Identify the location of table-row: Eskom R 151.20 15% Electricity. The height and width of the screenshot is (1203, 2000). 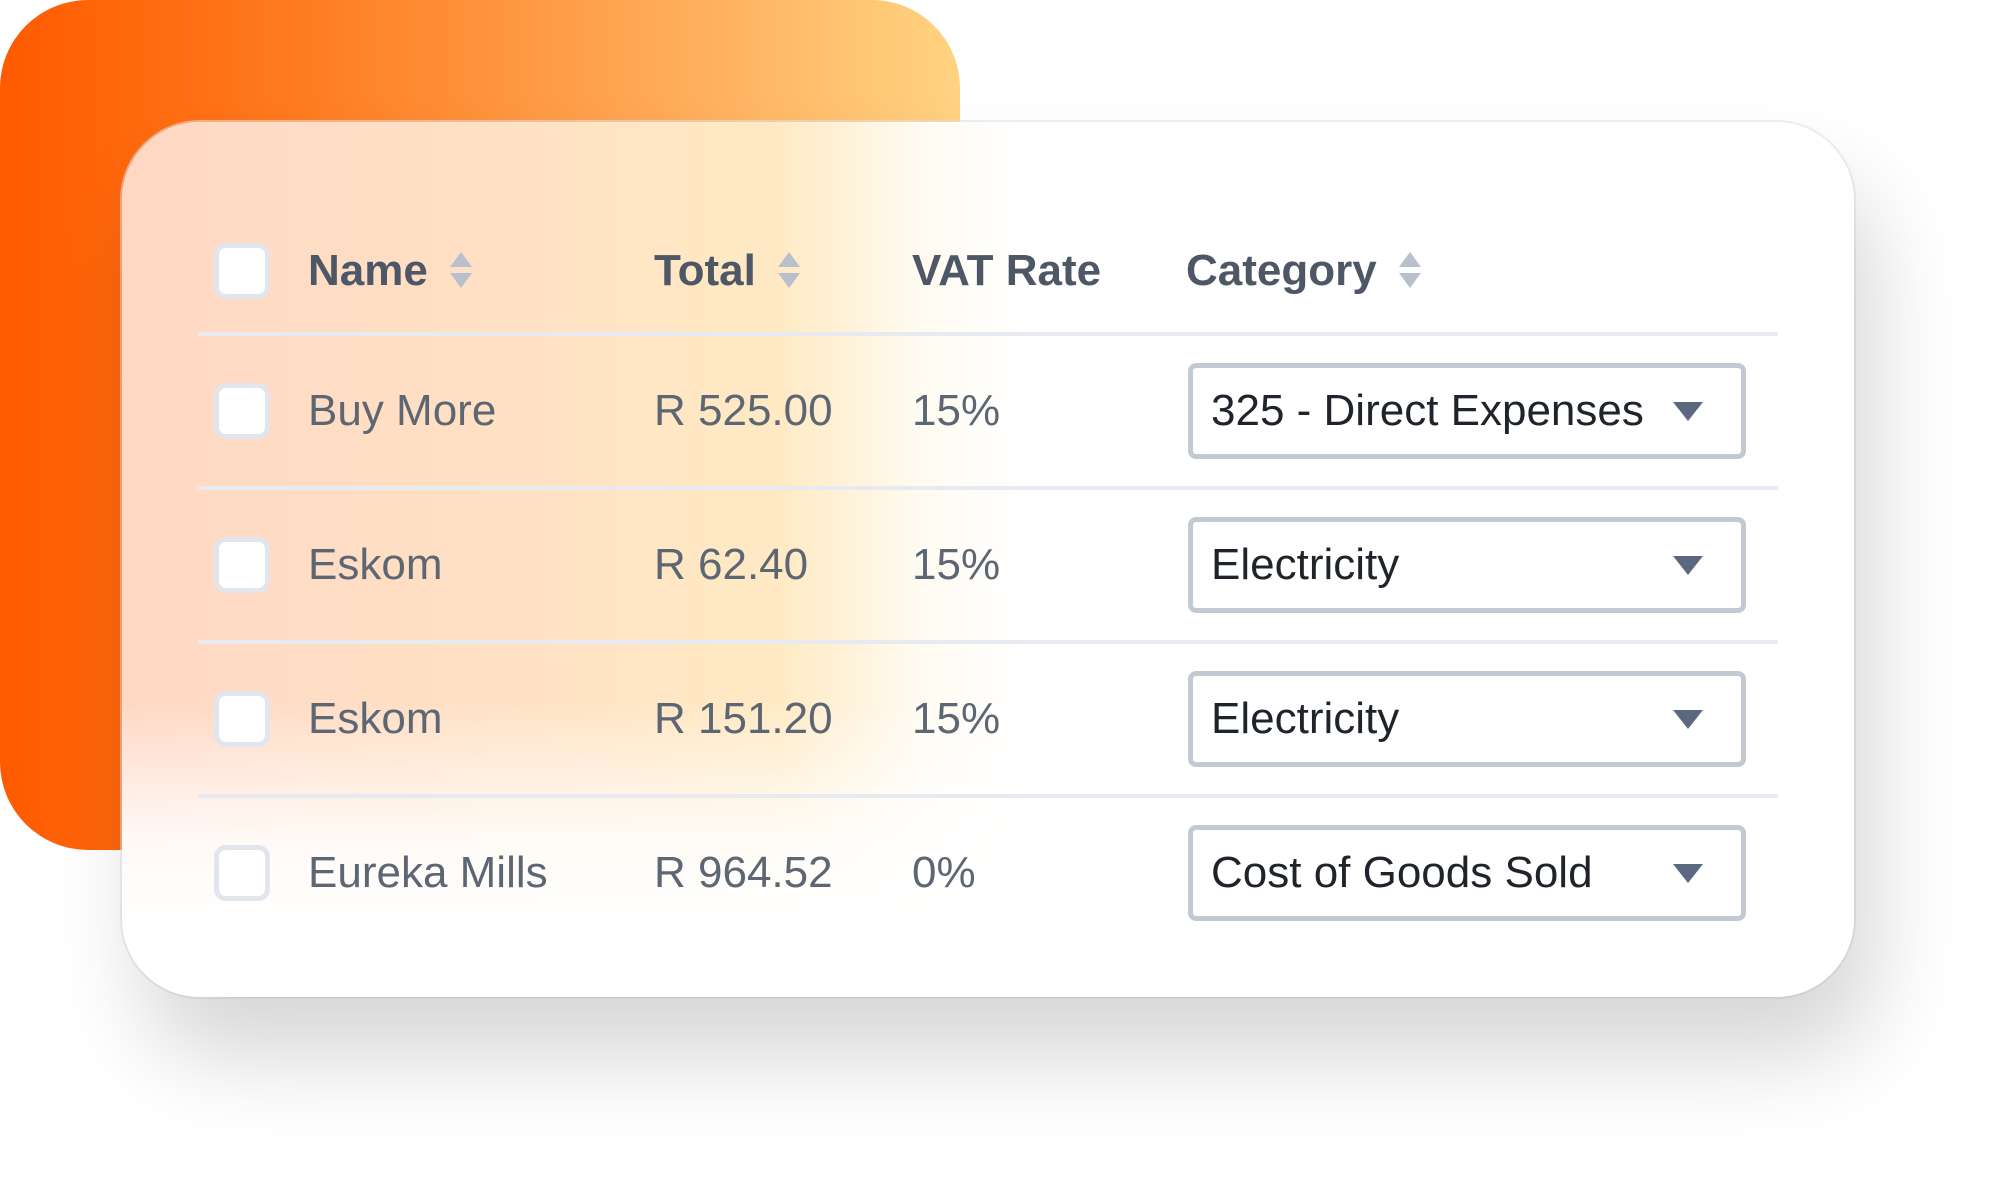
(988, 721).